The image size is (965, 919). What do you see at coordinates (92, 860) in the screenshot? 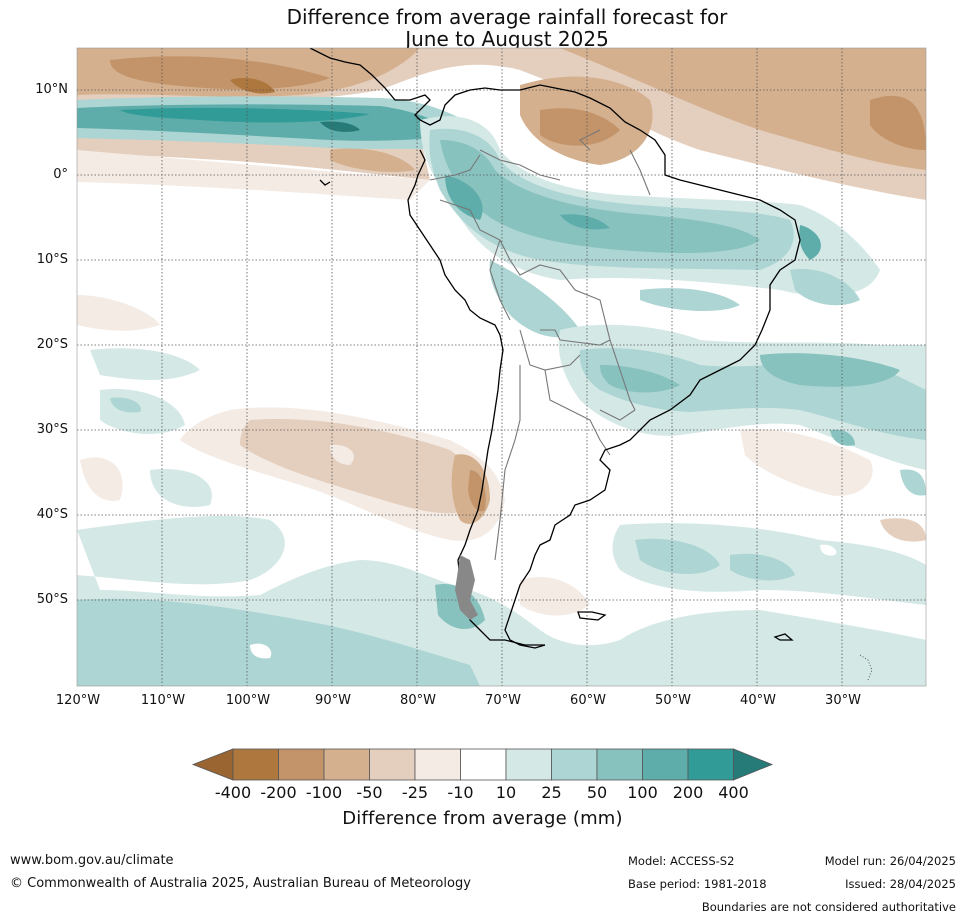
I see `website-link: www.bom.gov.au/climate` at bounding box center [92, 860].